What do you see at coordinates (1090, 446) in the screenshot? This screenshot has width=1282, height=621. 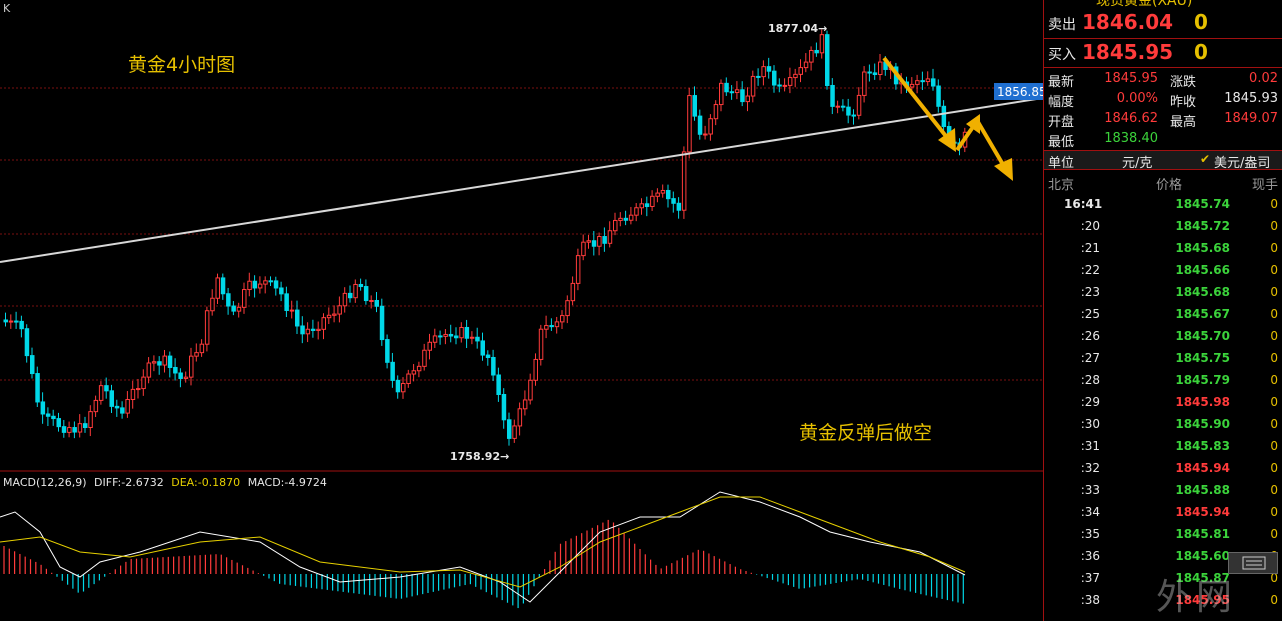 I see `tick-time: :31` at bounding box center [1090, 446].